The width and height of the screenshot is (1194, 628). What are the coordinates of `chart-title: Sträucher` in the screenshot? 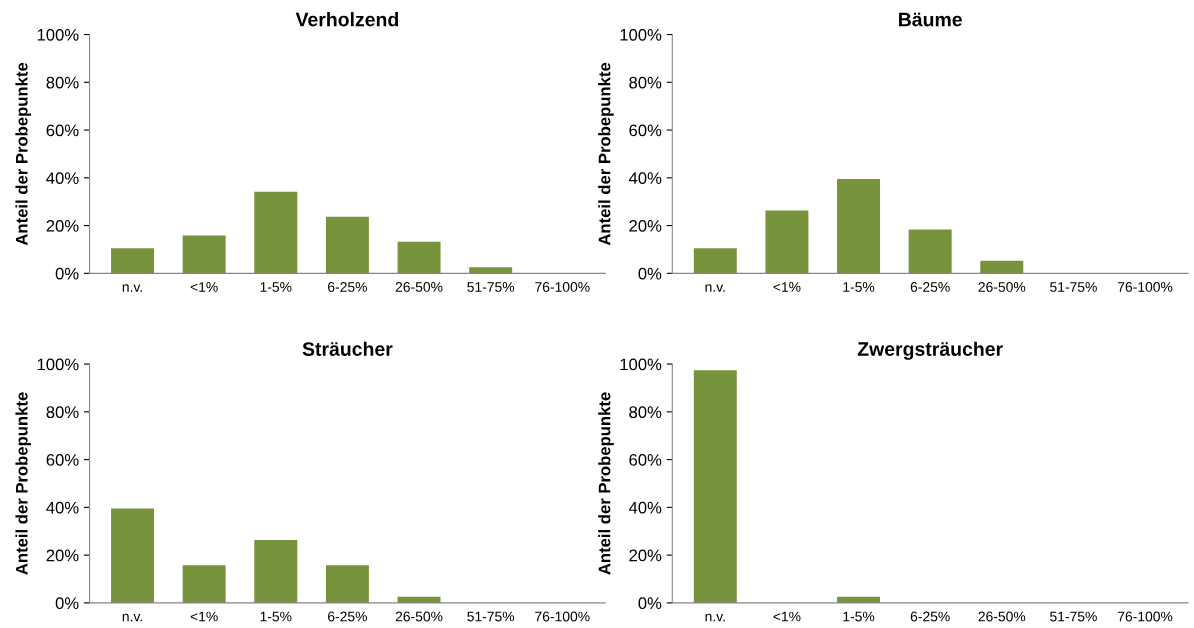 It's located at (347, 348).